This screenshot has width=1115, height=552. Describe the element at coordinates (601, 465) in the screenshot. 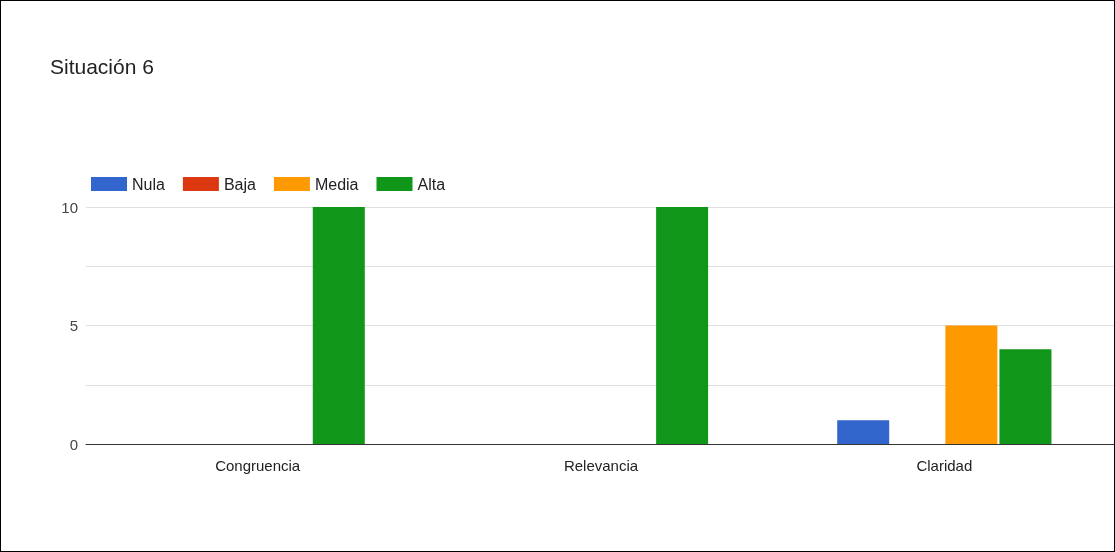

I see `x-tick-label: Relevancia` at that location.